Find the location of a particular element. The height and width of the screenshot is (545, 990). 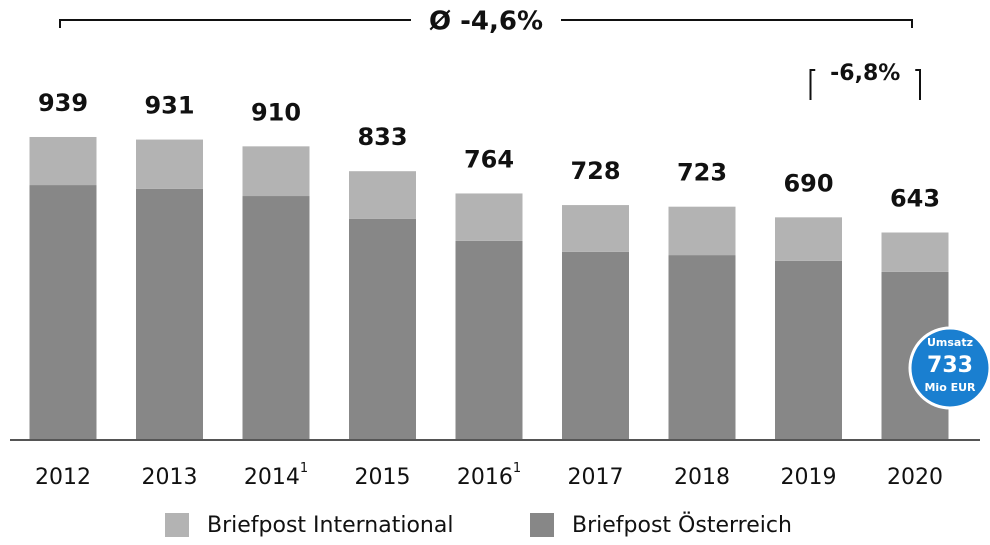

x-tick-text: 2017 is located at coordinates (596, 477).